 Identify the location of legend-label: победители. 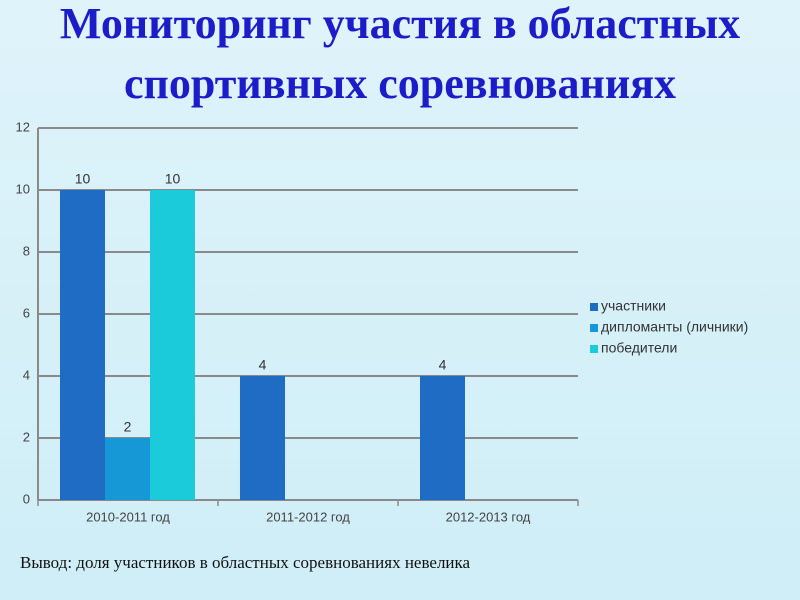
(639, 348).